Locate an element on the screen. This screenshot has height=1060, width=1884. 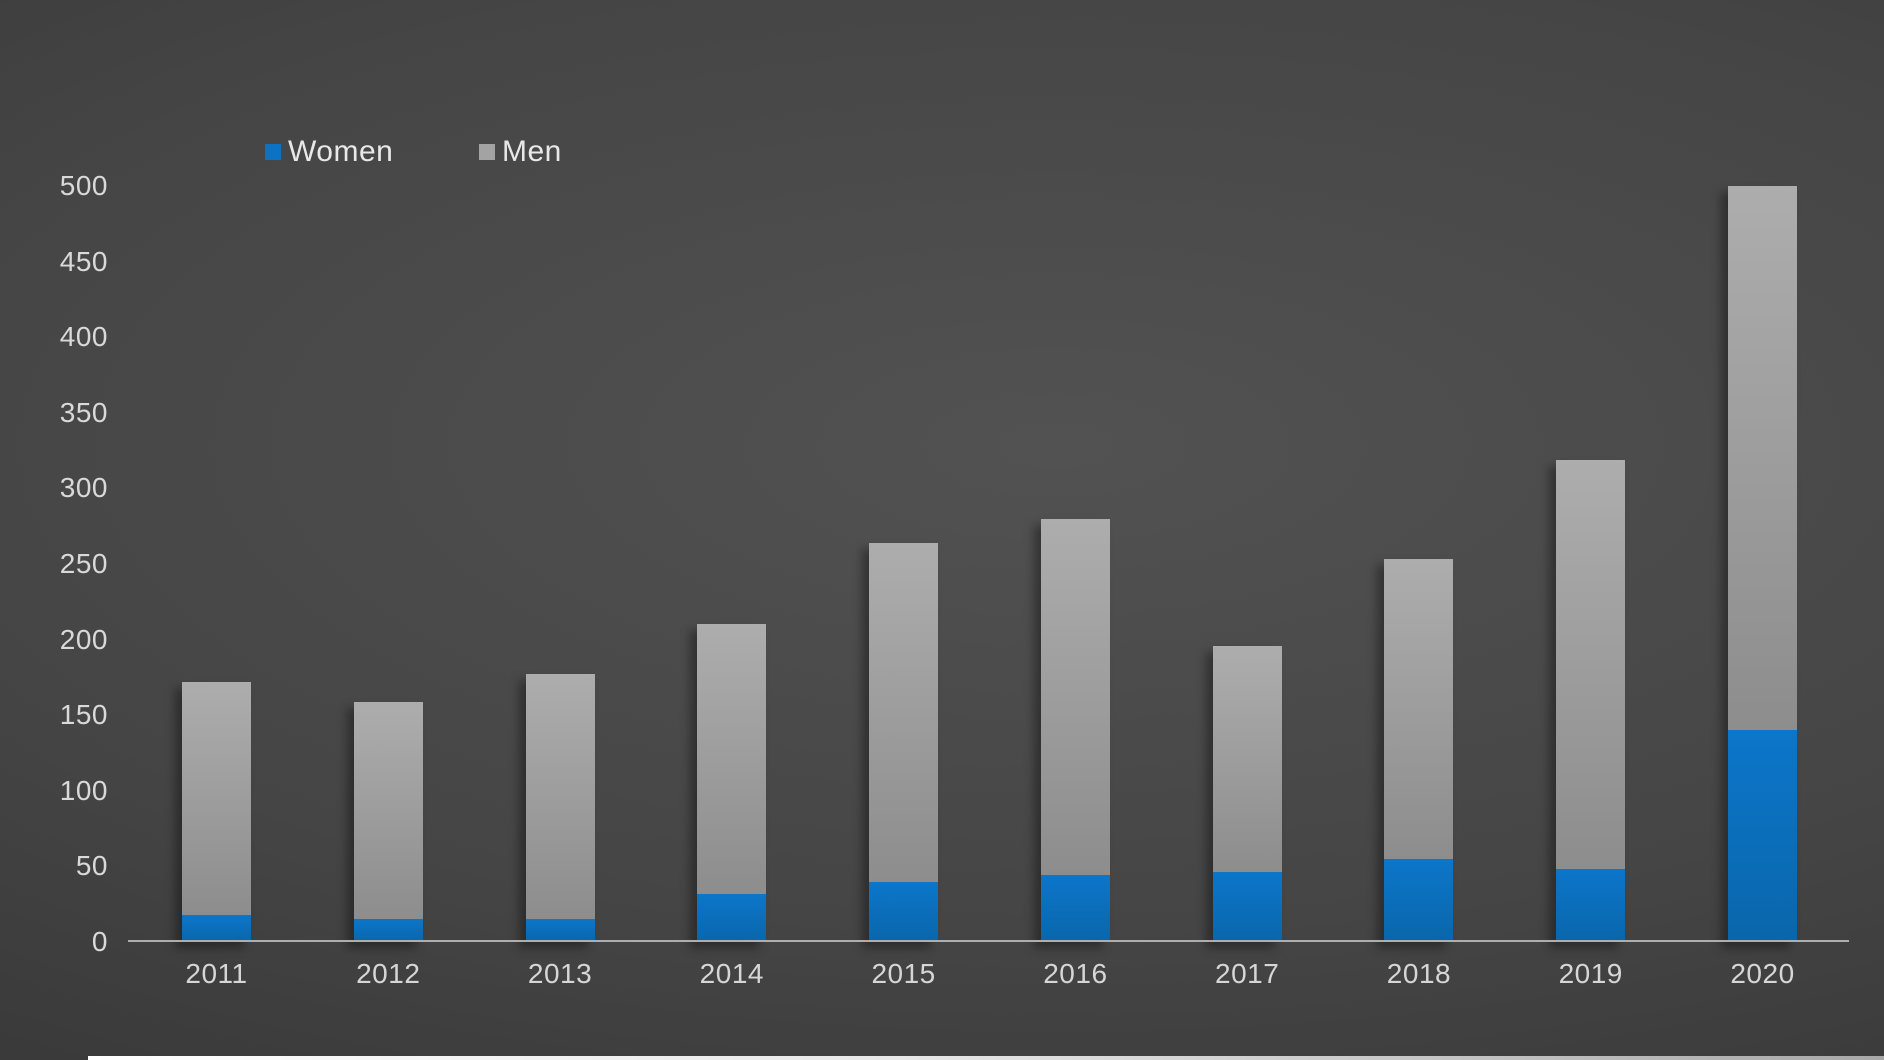
y-axis-label: 500 is located at coordinates (83, 185).